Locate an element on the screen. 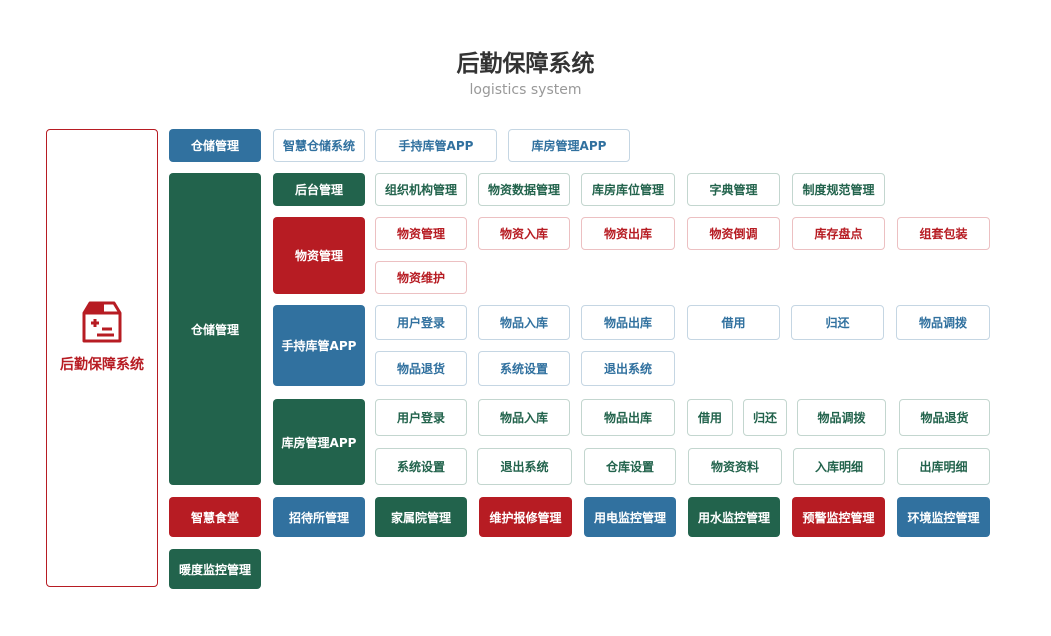 The width and height of the screenshot is (1051, 636). warehouse-node: 库房管理APP is located at coordinates (319, 442).